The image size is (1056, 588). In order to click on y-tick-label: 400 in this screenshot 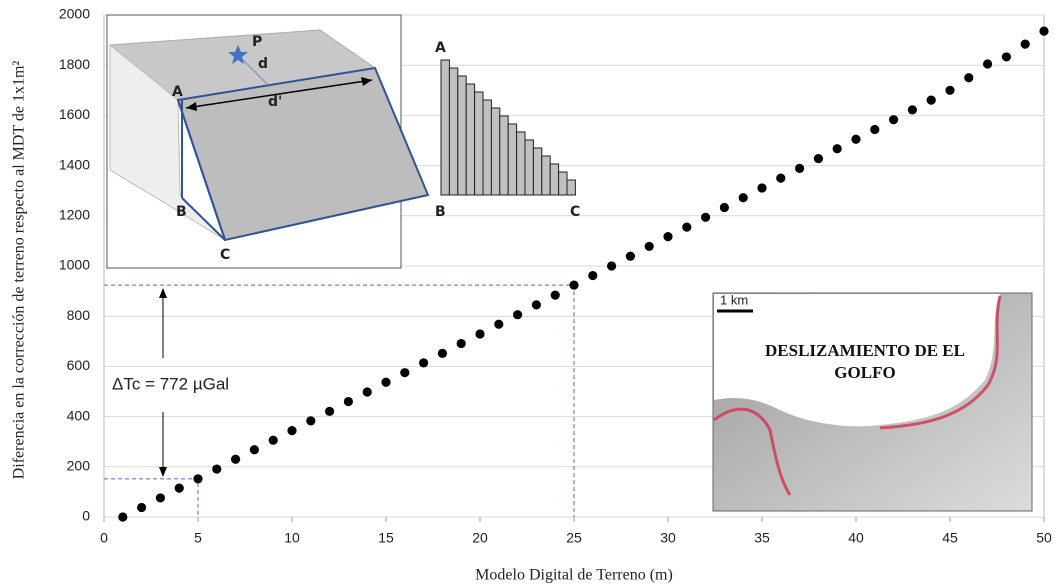, I will do `click(79, 415)`.